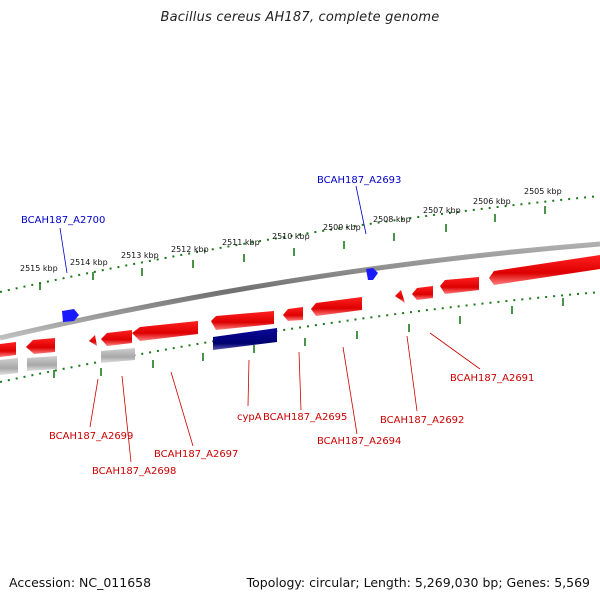 This screenshot has height=600, width=600. What do you see at coordinates (67, 361) in the screenshot?
I see `pseudo-genes` at bounding box center [67, 361].